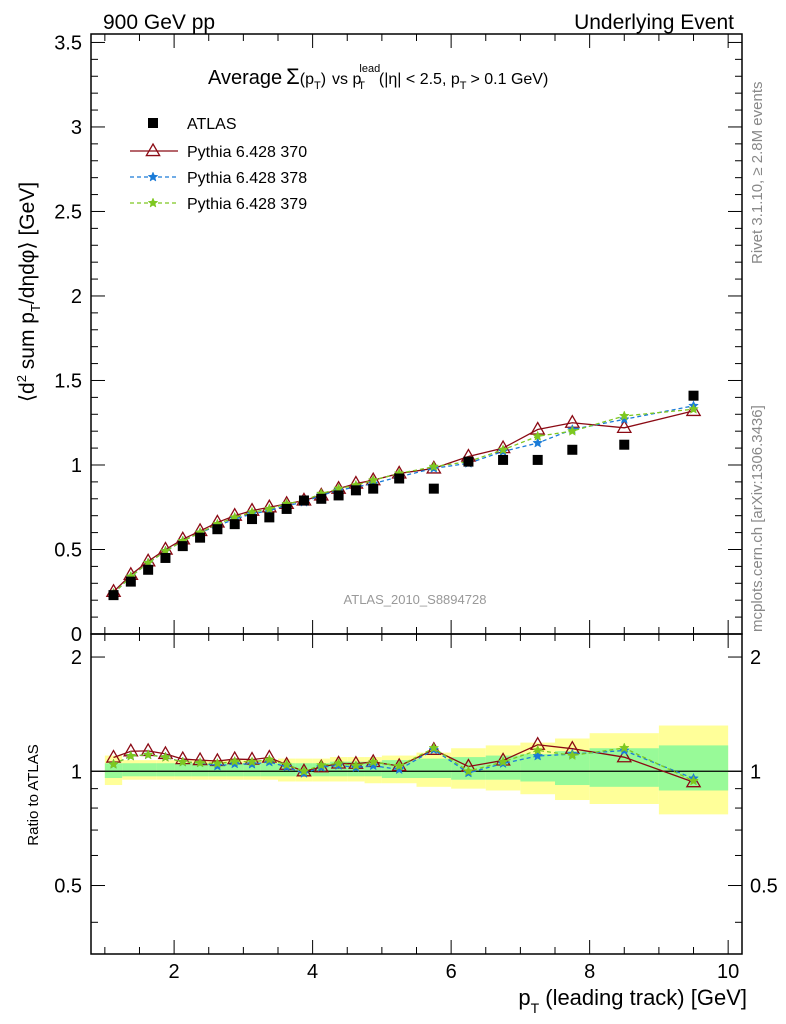  What do you see at coordinates (247, 152) in the screenshot?
I see `legend-label: Pythia 6.428 370` at bounding box center [247, 152].